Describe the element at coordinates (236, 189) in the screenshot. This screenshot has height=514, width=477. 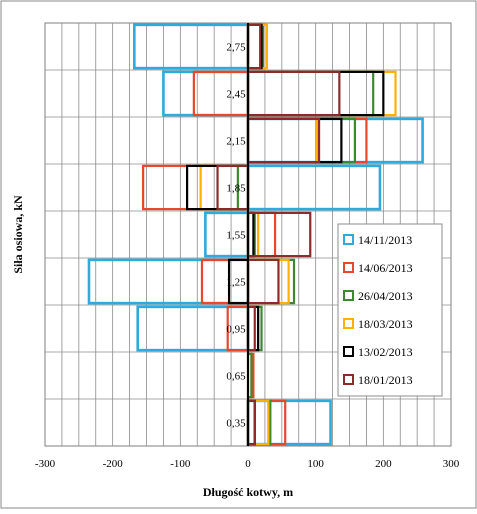
I see `y-tick-label: 1,85` at that location.